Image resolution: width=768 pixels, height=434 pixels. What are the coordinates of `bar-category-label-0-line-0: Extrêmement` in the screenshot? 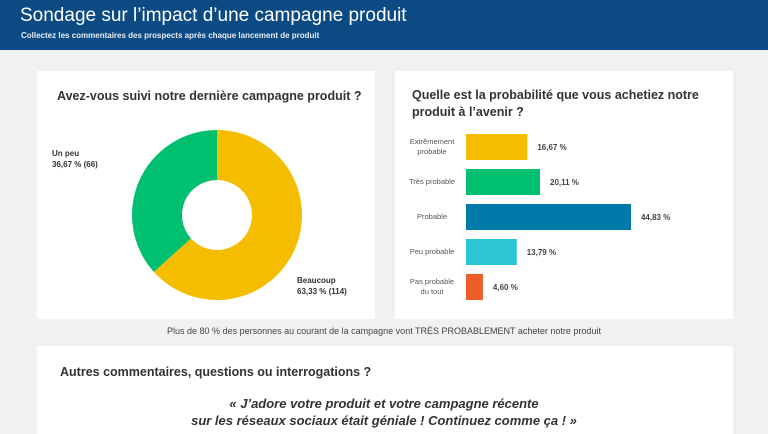 It's located at (432, 141).